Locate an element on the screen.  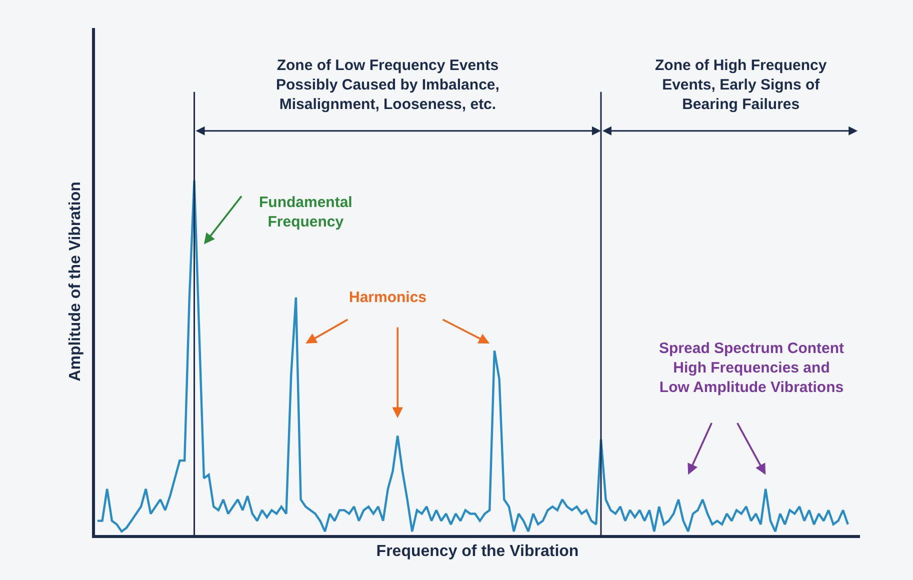
annotation: Spread Spectrum Content High Frequencies and Low Amplitude Vibrations is located at coordinates (751, 368).